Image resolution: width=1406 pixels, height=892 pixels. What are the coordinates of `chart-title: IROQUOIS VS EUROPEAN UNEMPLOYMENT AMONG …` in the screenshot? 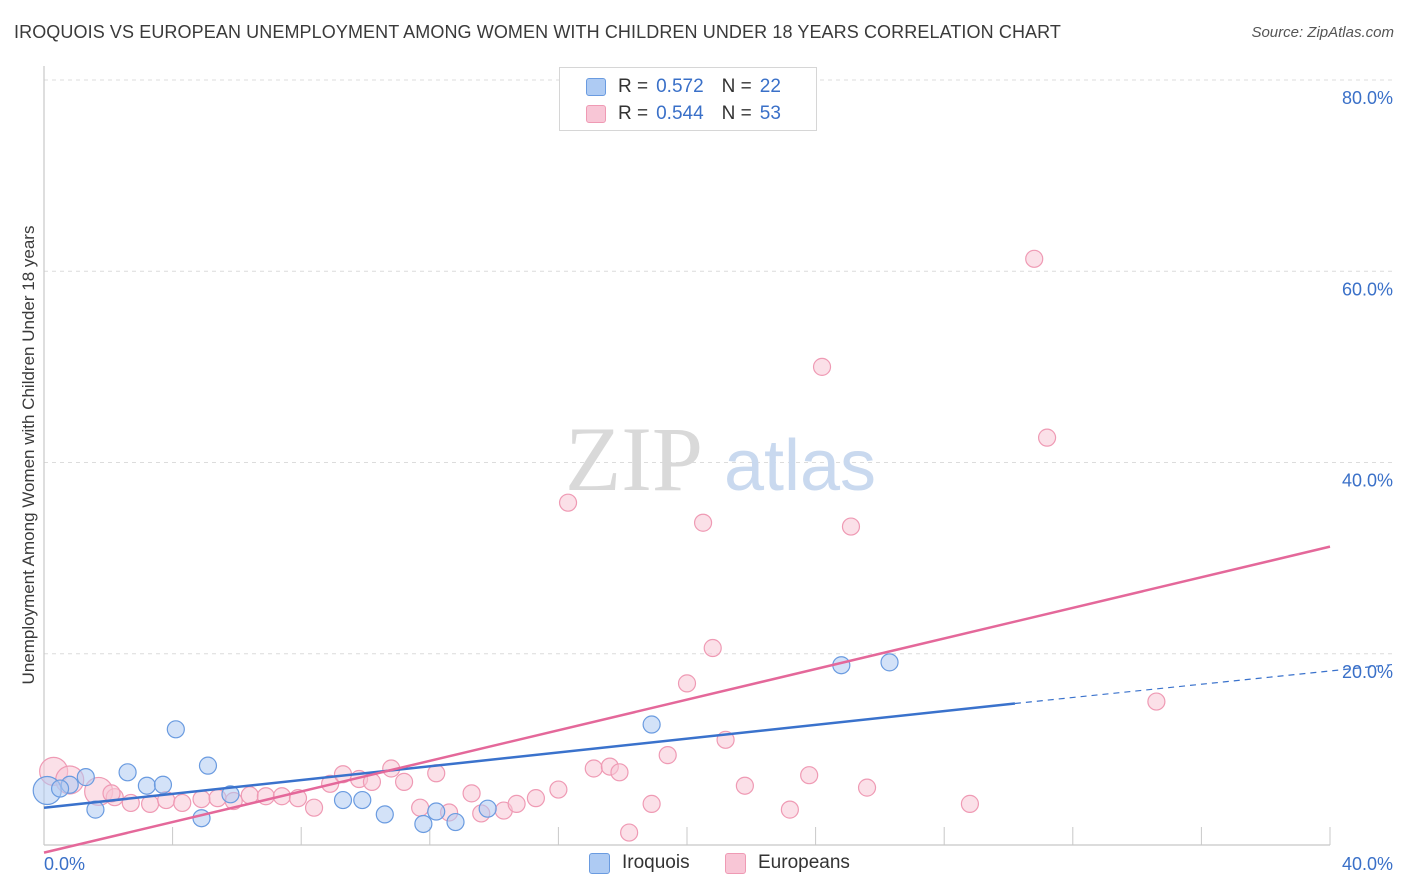 It's located at (538, 32).